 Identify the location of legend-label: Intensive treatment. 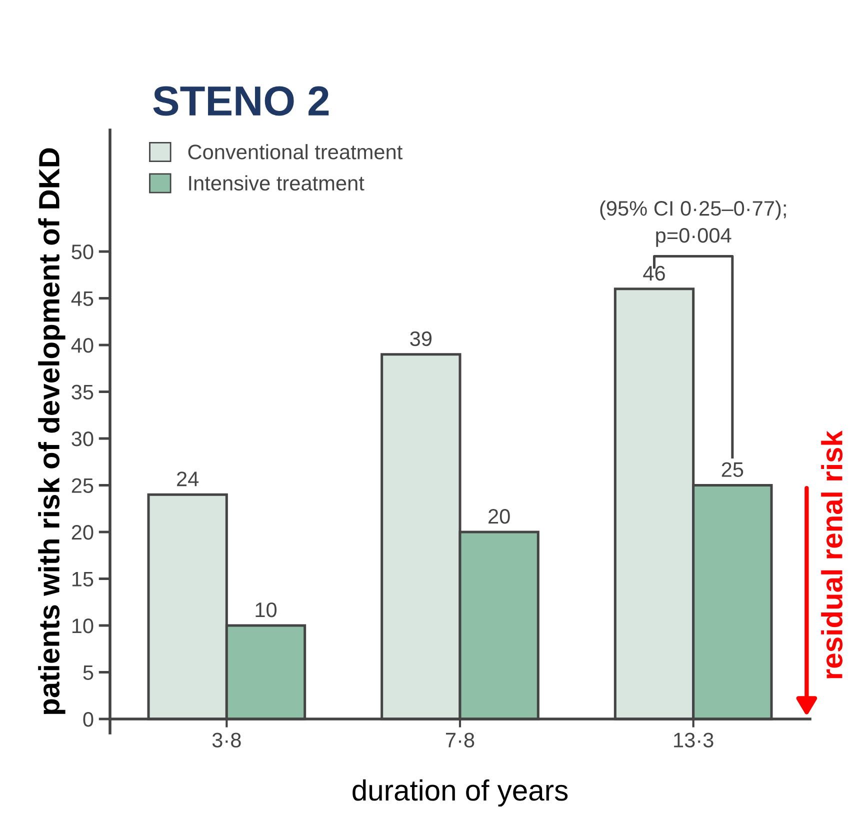
(276, 183).